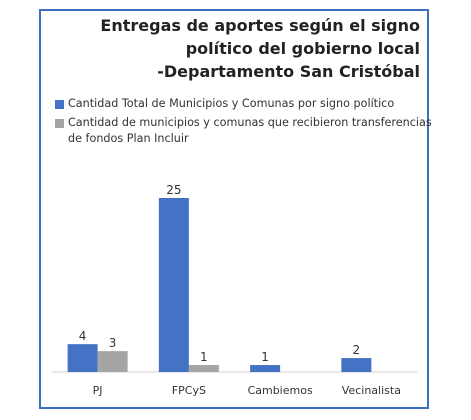  What do you see at coordinates (280, 390) in the screenshot?
I see `x-tick-label-cambiemos: Cambiemos` at bounding box center [280, 390].